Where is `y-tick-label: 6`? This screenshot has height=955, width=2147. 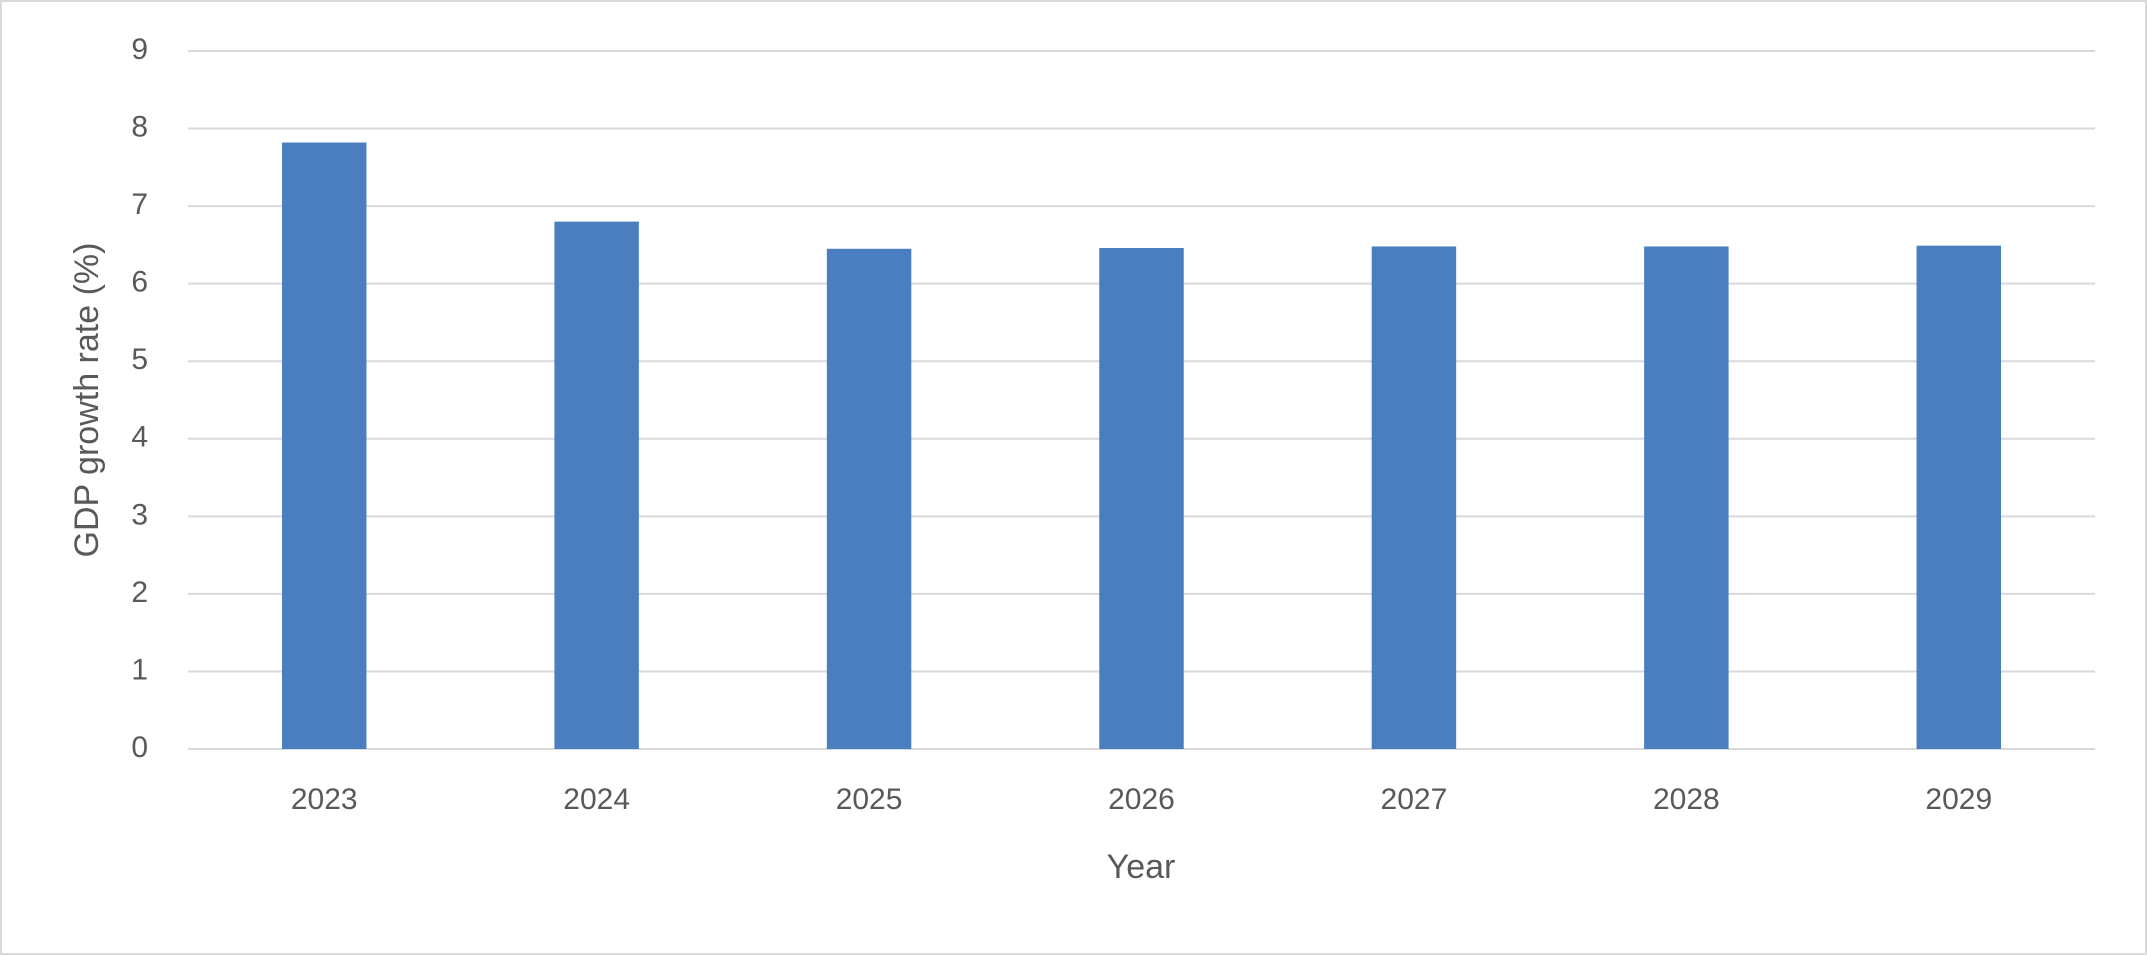
y-tick-label: 6 is located at coordinates (139, 282).